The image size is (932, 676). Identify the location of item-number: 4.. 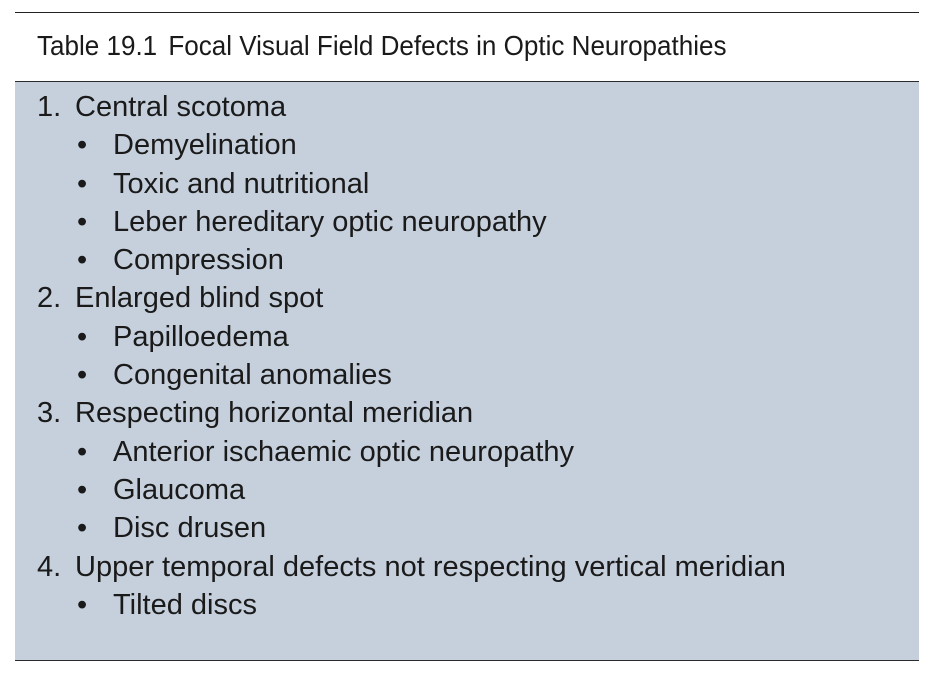
(49, 566).